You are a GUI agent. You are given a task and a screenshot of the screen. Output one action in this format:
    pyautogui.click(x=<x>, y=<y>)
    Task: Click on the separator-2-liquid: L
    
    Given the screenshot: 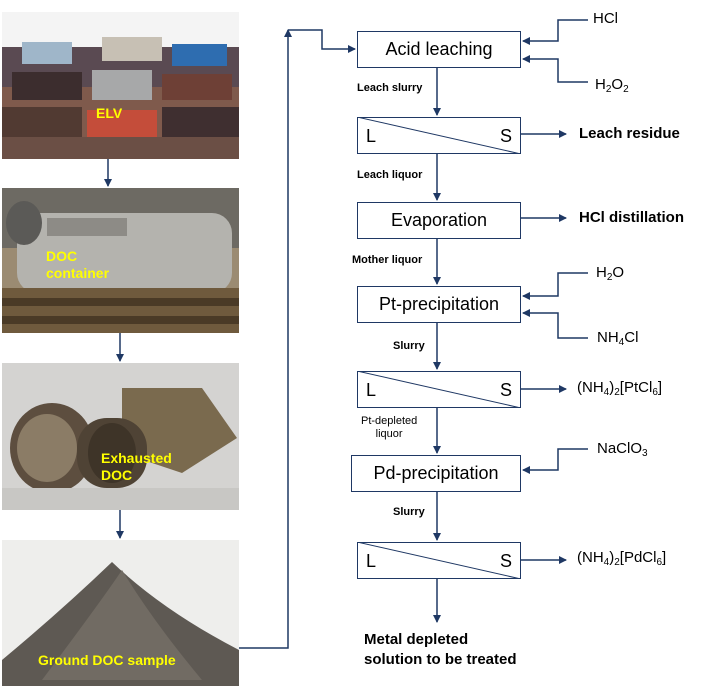 What is the action you would take?
    pyautogui.click(x=371, y=390)
    